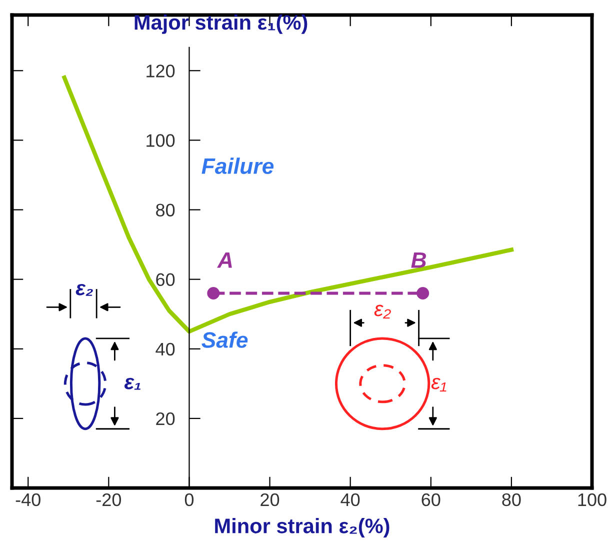 The height and width of the screenshot is (556, 615). I want to click on x-axis-title: Minor strain ε₂(%), so click(302, 528).